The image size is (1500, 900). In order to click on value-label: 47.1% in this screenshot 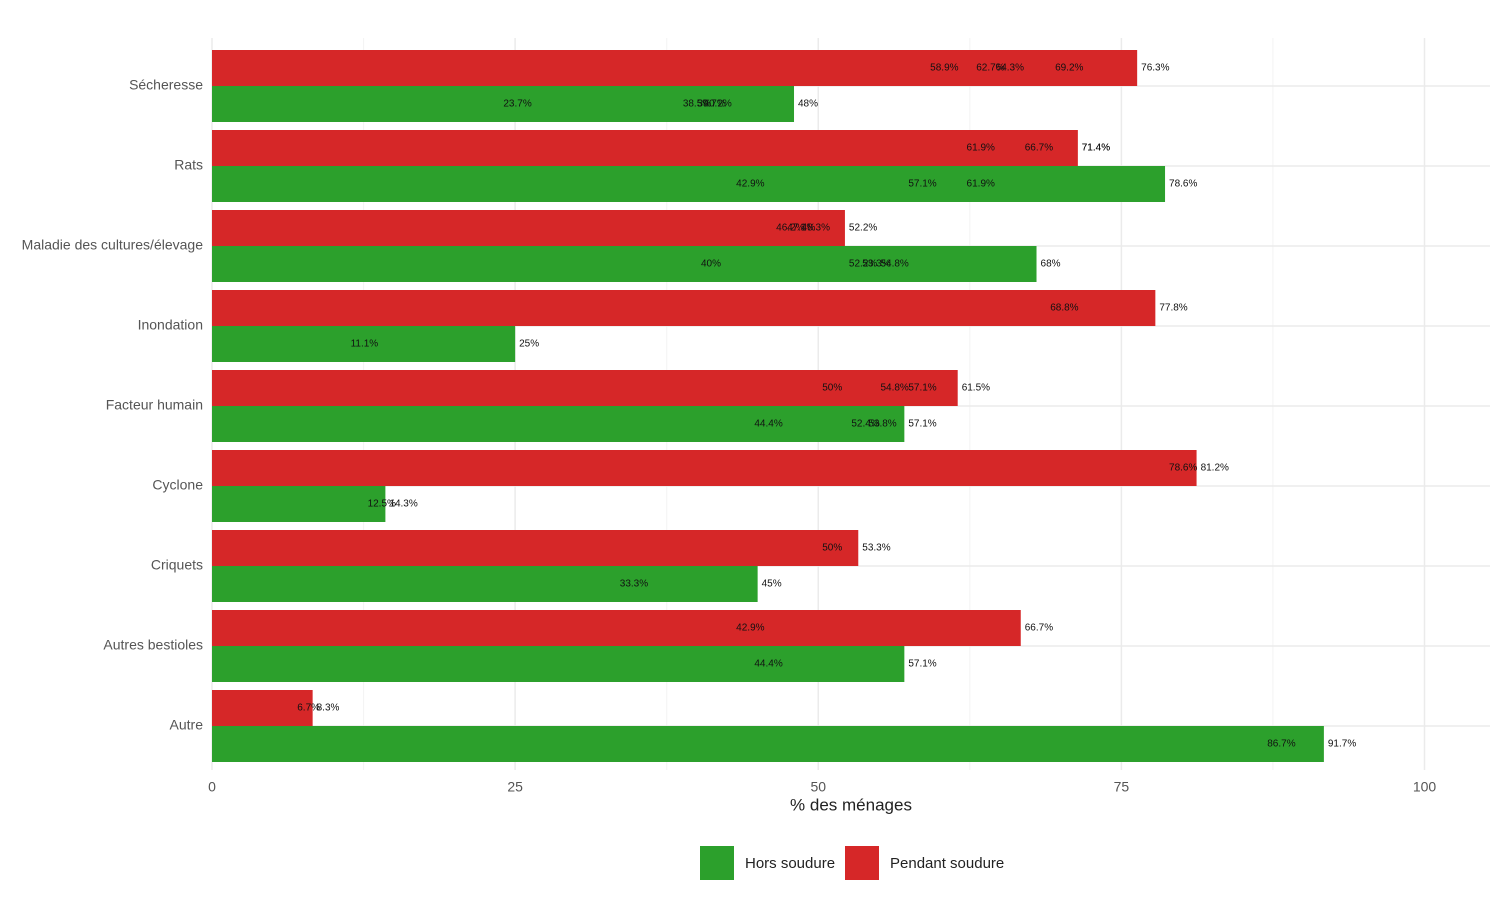, I will do `click(801, 228)`.